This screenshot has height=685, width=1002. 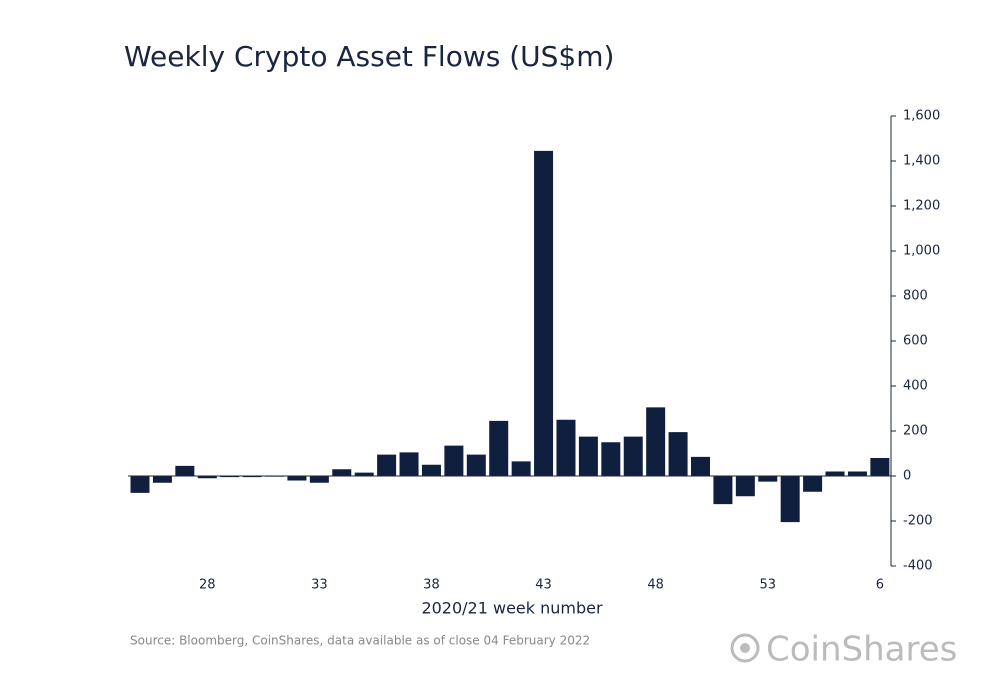 What do you see at coordinates (655, 585) in the screenshot?
I see `x-tick-label: 48` at bounding box center [655, 585].